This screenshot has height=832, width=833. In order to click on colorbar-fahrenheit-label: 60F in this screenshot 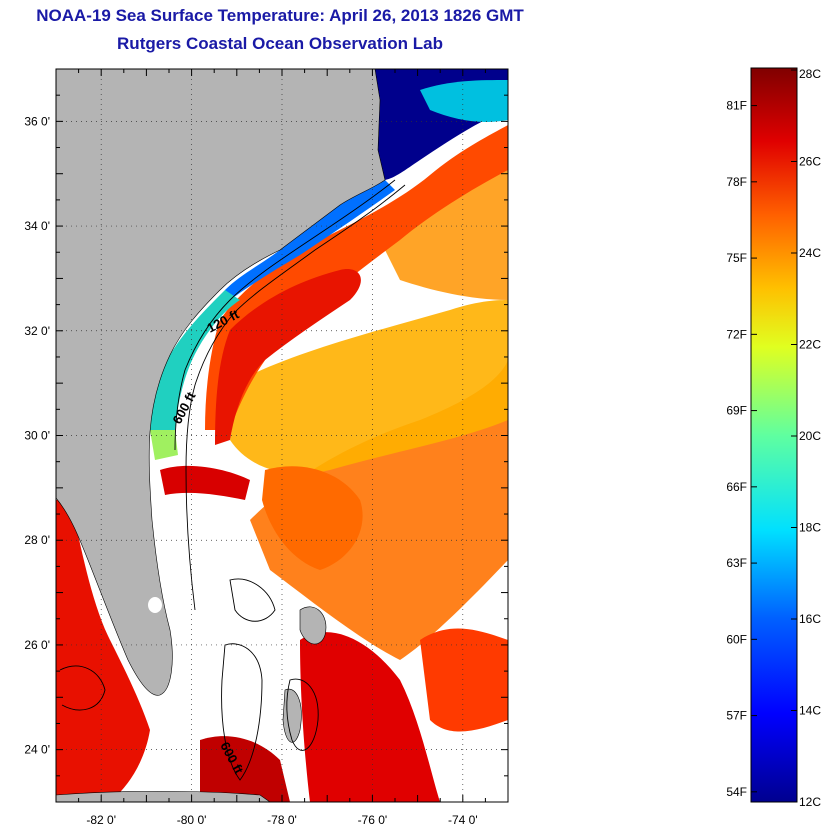, I will do `click(736, 639)`.